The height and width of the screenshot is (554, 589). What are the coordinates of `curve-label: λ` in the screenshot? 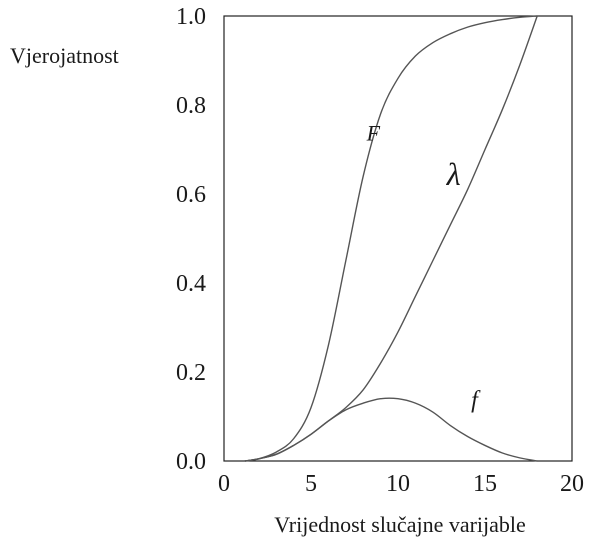 It's located at (453, 174).